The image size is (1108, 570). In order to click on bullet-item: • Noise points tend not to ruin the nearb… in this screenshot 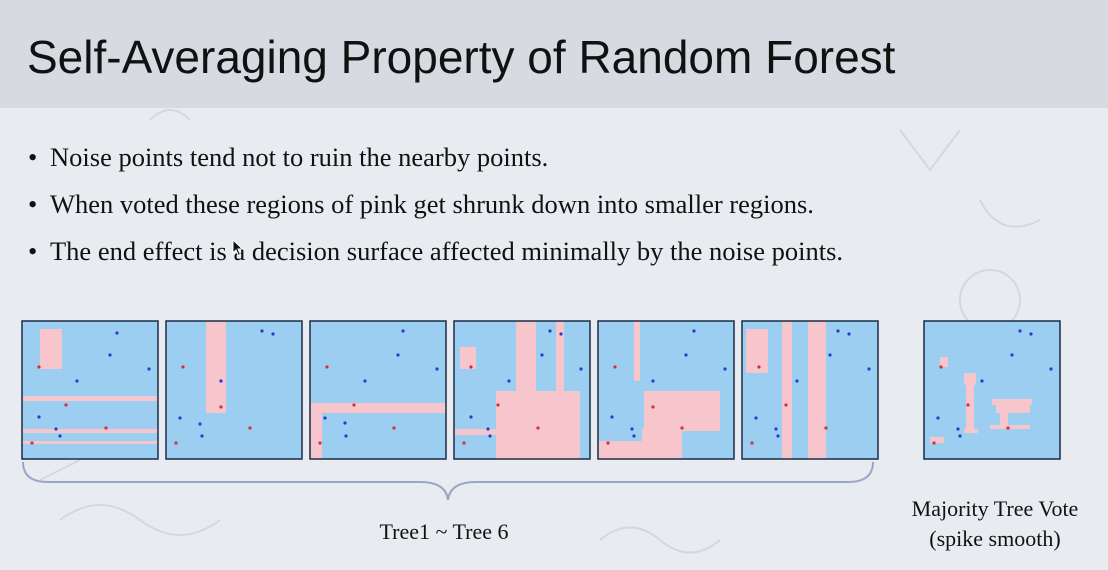, I will do `click(435, 163)`.